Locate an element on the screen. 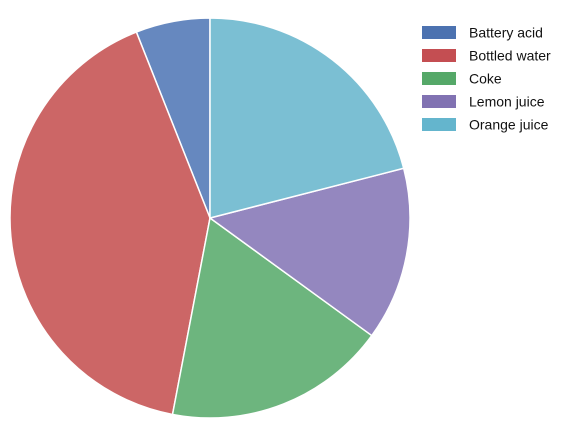 The image size is (586, 434). pie-slice-lemon-juice is located at coordinates (310, 252).